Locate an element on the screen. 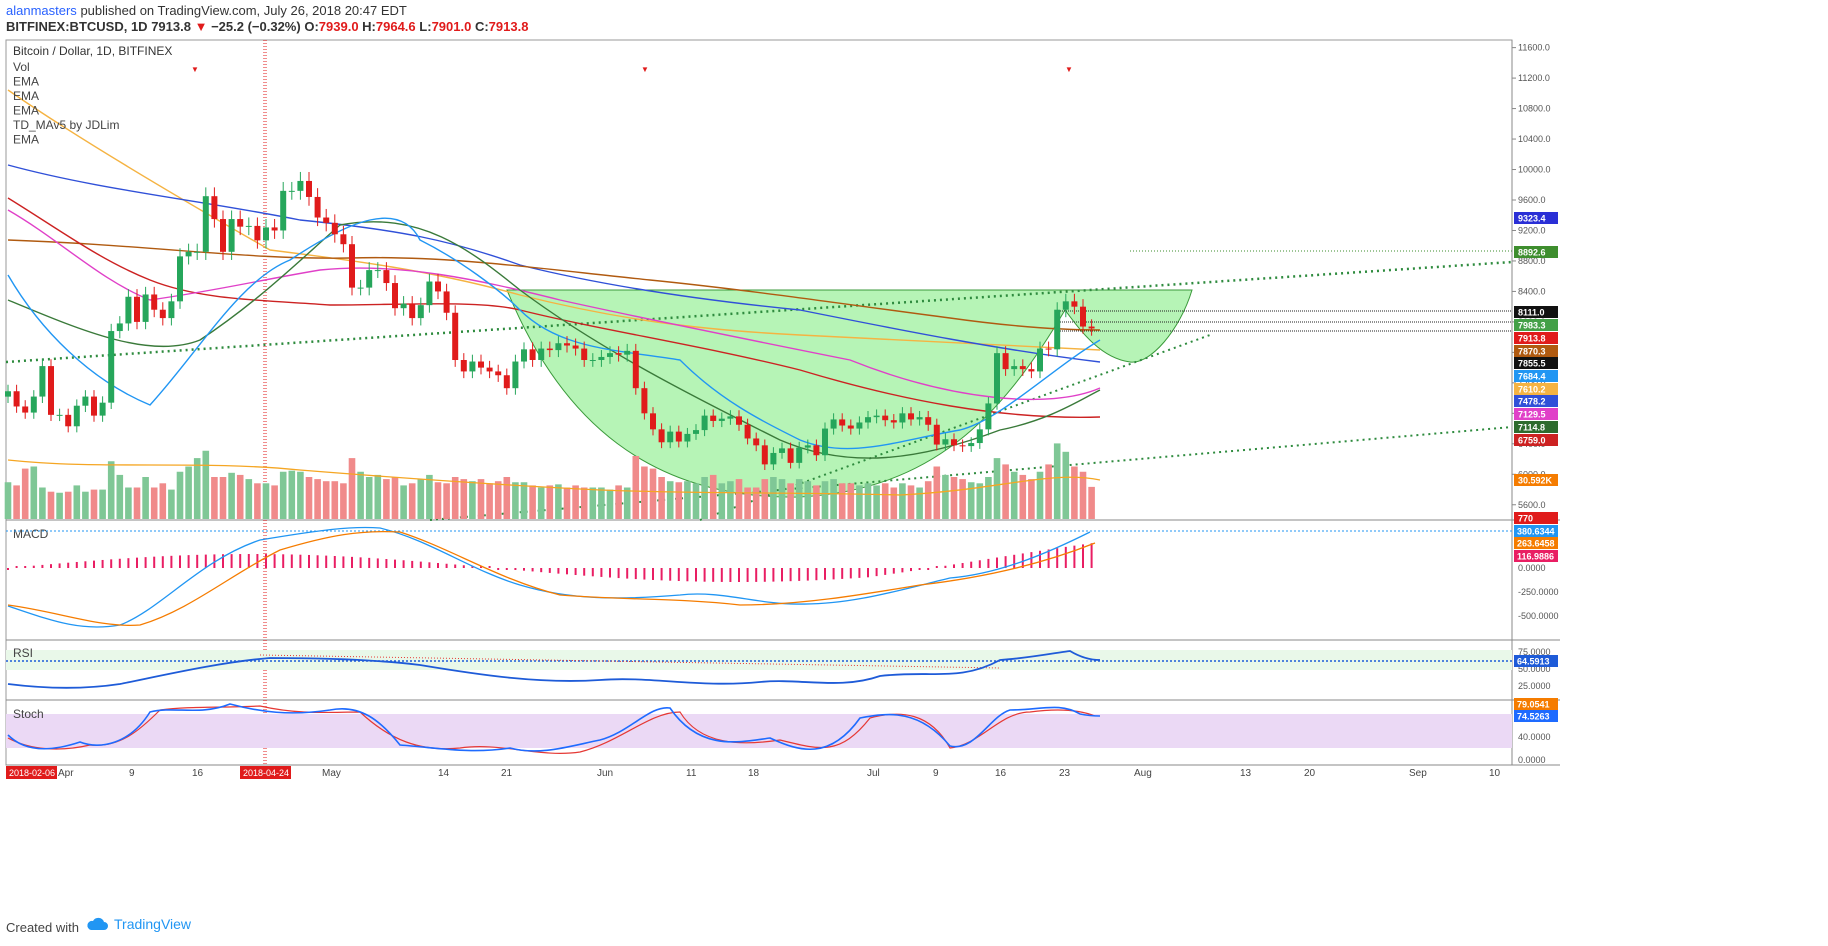 This screenshot has width=1828, height=946. y-tick-label: 8400.0 is located at coordinates (1532, 291).